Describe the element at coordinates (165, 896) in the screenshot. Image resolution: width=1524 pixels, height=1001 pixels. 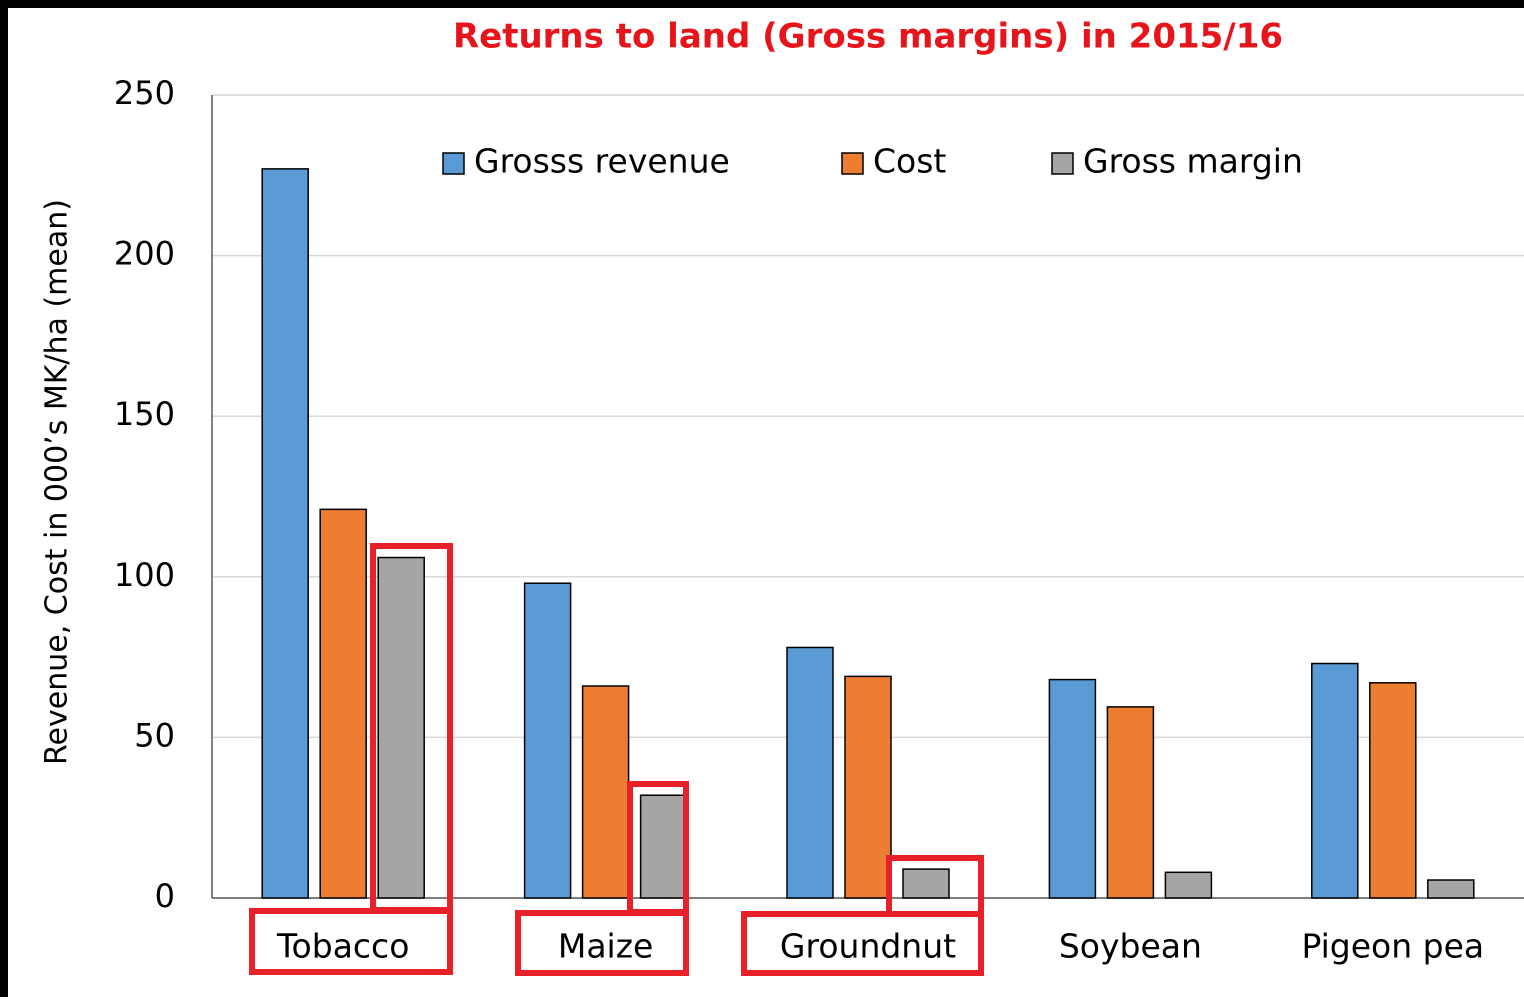
I see `y-tick-label: 0` at that location.